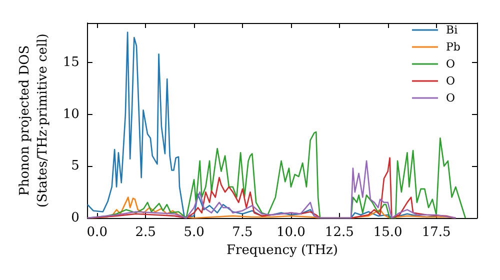 The width and height of the screenshot is (500, 280). What do you see at coordinates (436, 232) in the screenshot?
I see `x-tick-label: 17.5` at bounding box center [436, 232].